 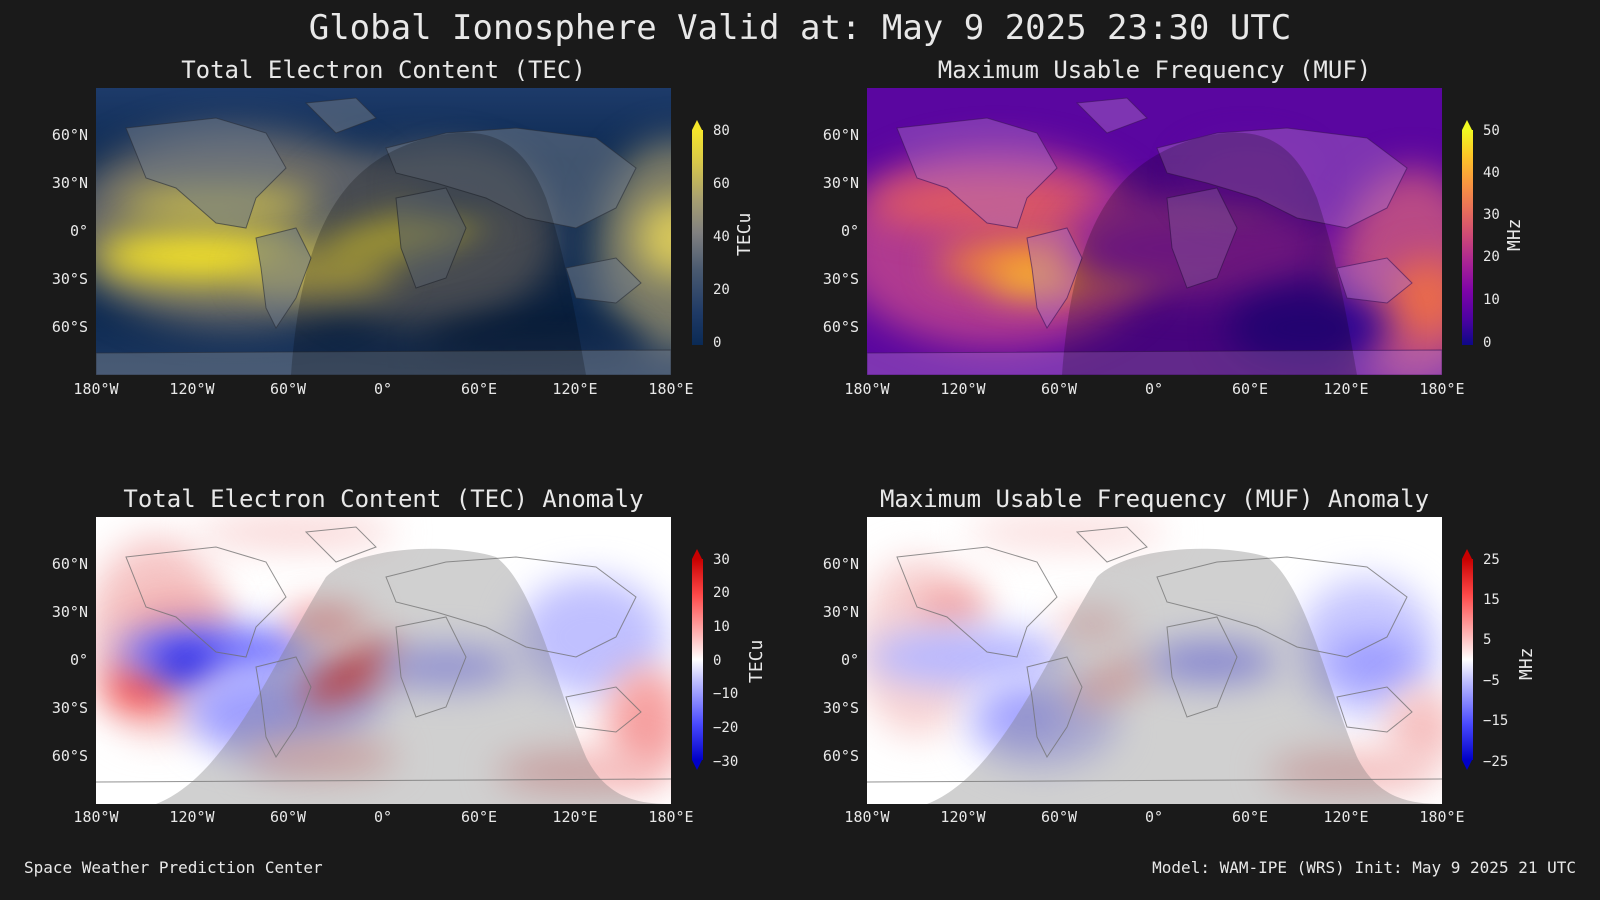 I want to click on panel-title-tec-anomaly: Total Electron Content (TEC) Anomaly, so click(x=383, y=499).